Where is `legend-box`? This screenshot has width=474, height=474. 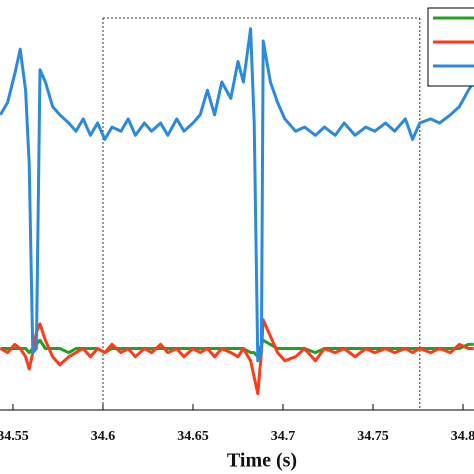 legend-box is located at coordinates (450, 47).